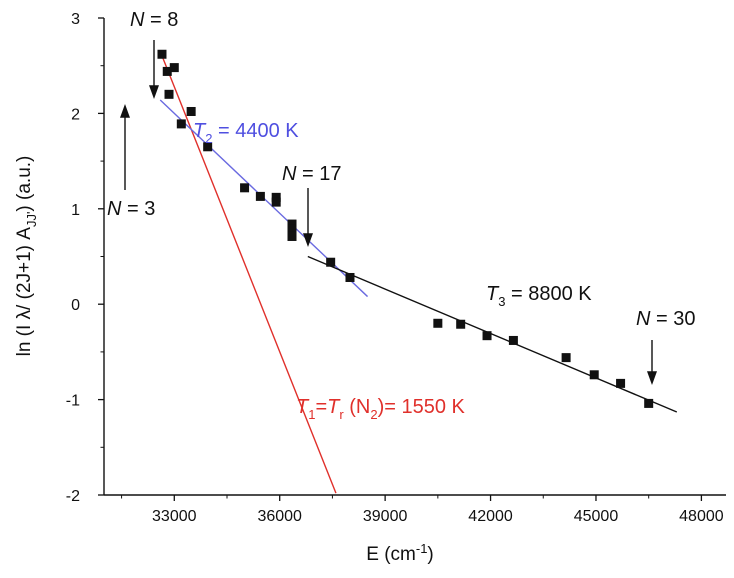  I want to click on annotation-t3: T3 = 8800 K, so click(539, 296).